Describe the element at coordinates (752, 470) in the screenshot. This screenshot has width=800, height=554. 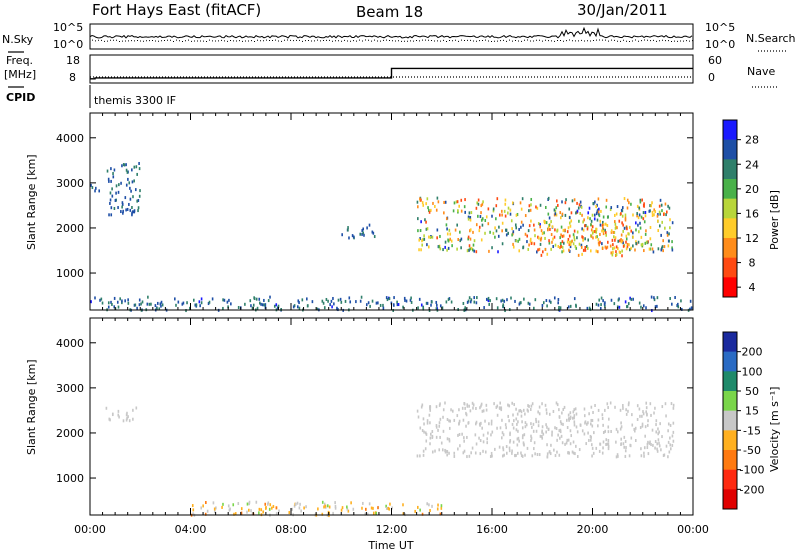
I see `colorbar-tick-label: -100` at that location.